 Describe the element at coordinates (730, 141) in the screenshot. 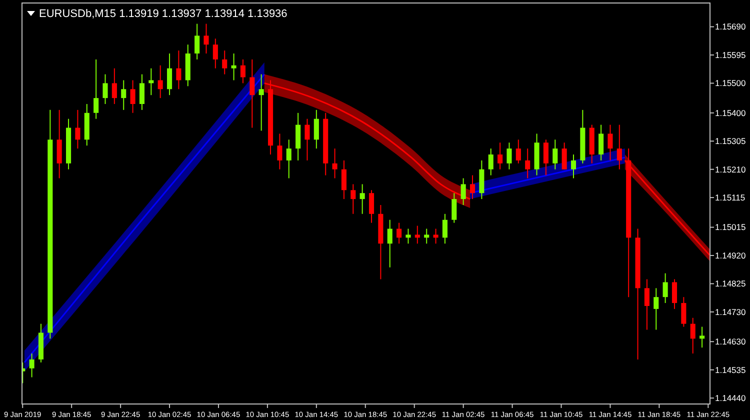

I see `y-tick-label: 1.15305` at that location.